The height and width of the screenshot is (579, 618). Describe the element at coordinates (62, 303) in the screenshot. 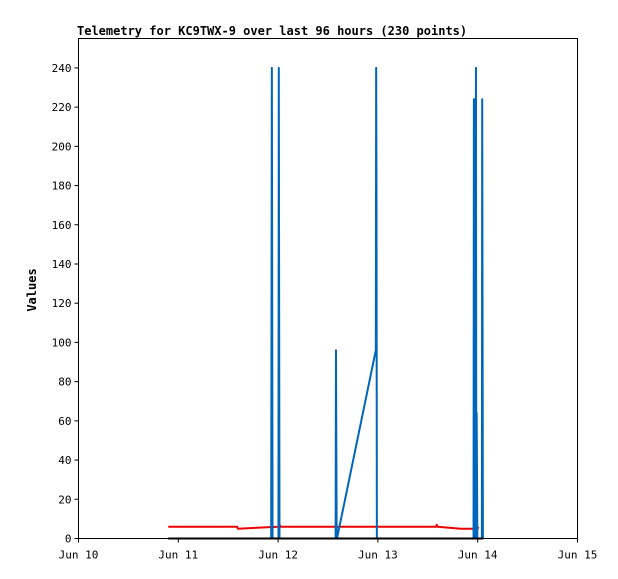

I see `y-tick-label: 120` at that location.